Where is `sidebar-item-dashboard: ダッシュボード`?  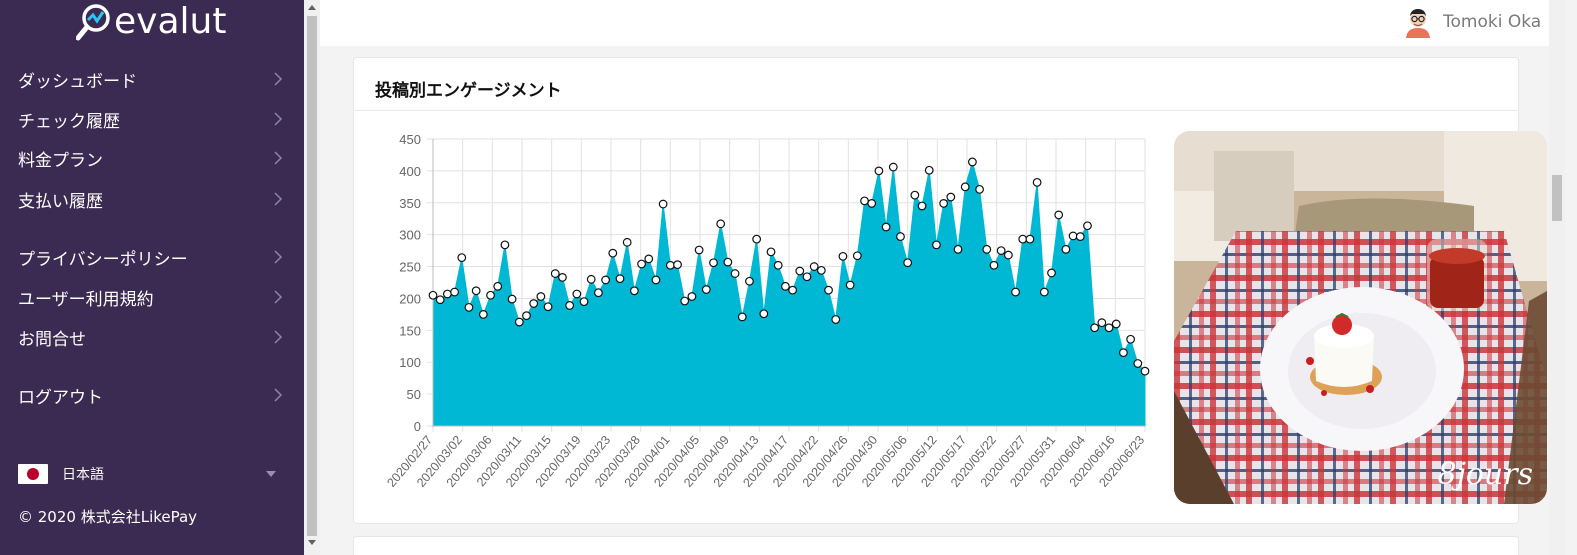
sidebar-item-dashboard: ダッシュボード is located at coordinates (152, 79).